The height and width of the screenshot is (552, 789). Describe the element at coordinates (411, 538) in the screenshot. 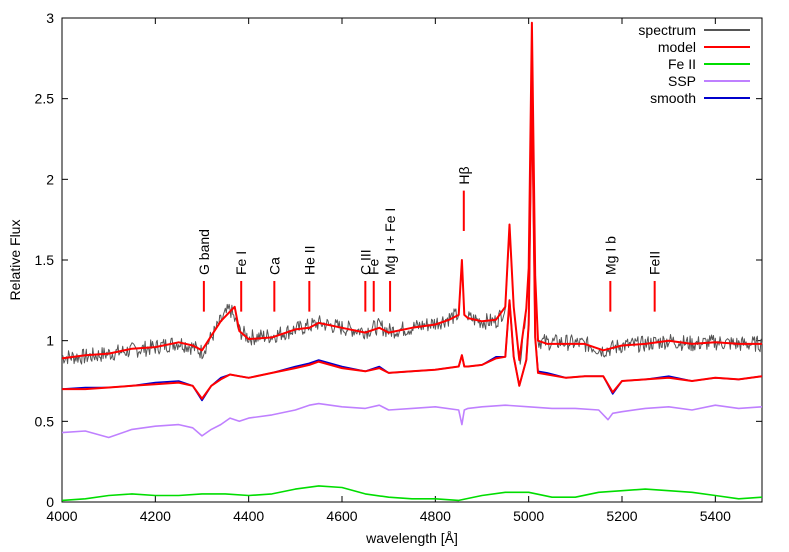

I see `x-axis-label: wavelength [Å]` at that location.